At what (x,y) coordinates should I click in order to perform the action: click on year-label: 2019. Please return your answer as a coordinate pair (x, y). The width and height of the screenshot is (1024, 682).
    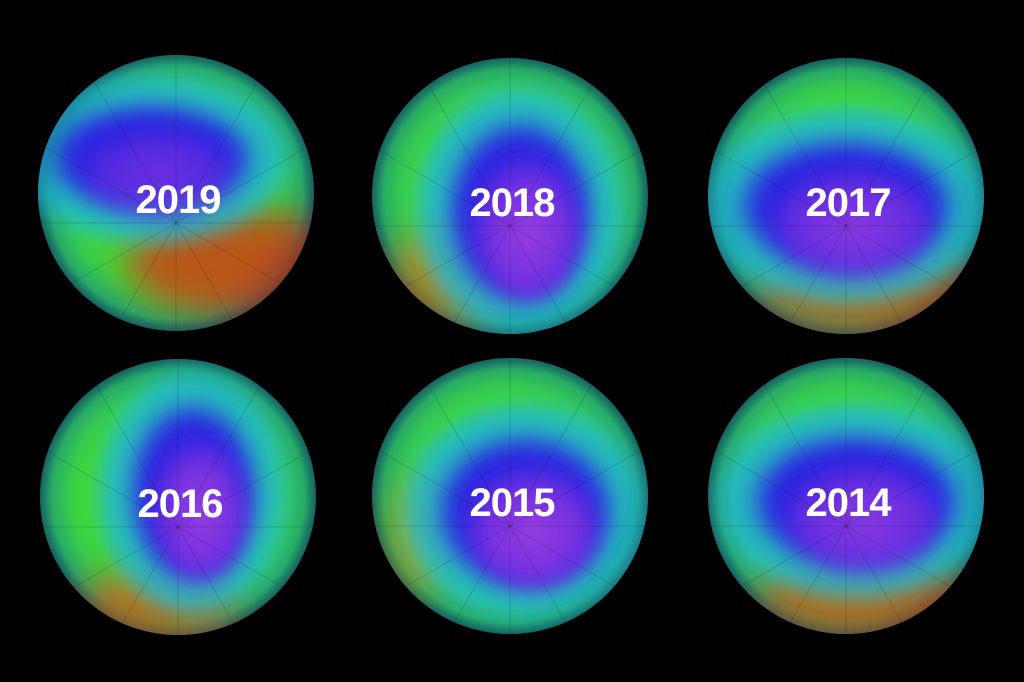
    Looking at the image, I should click on (178, 200).